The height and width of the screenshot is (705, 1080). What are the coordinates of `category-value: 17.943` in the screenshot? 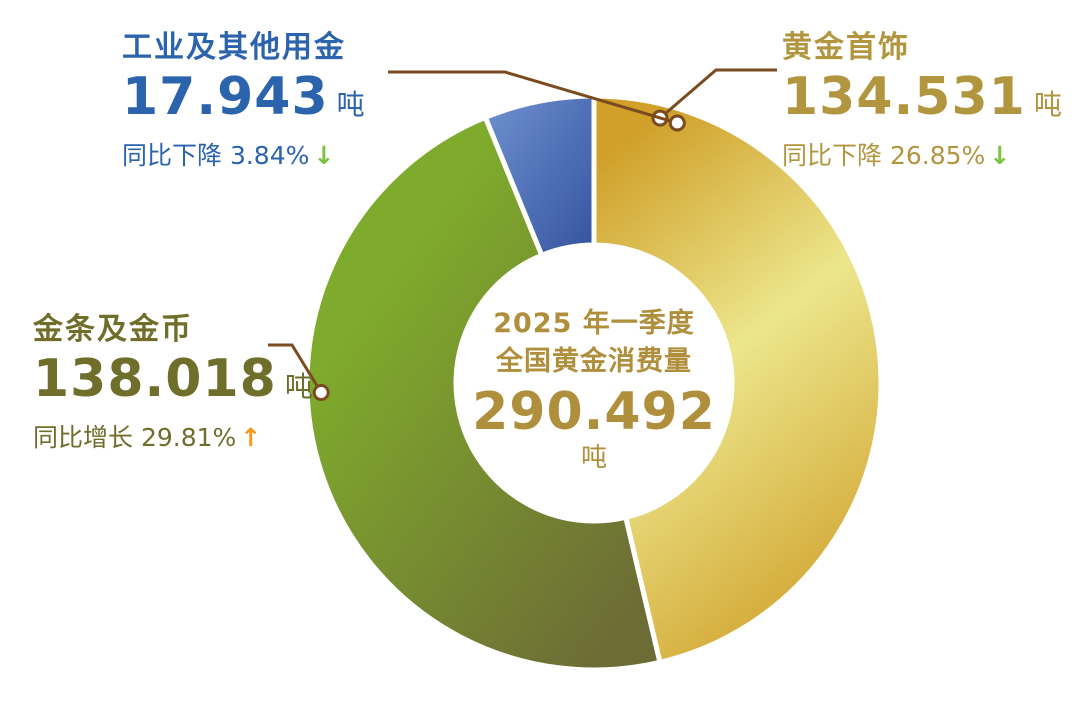 It's located at (225, 97).